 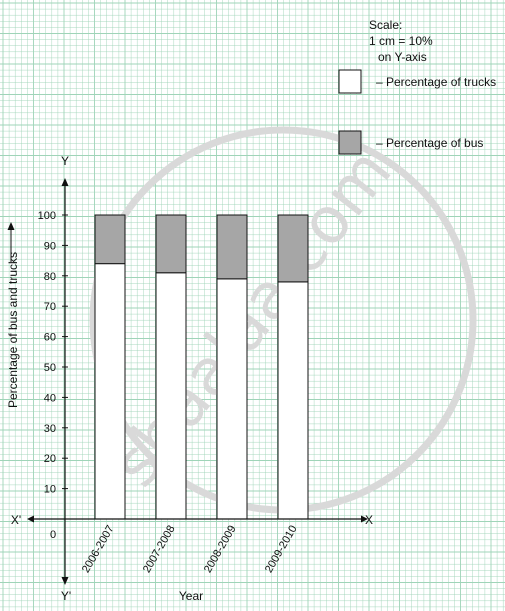 What do you see at coordinates (191, 596) in the screenshot?
I see `x-axis-label: Year` at bounding box center [191, 596].